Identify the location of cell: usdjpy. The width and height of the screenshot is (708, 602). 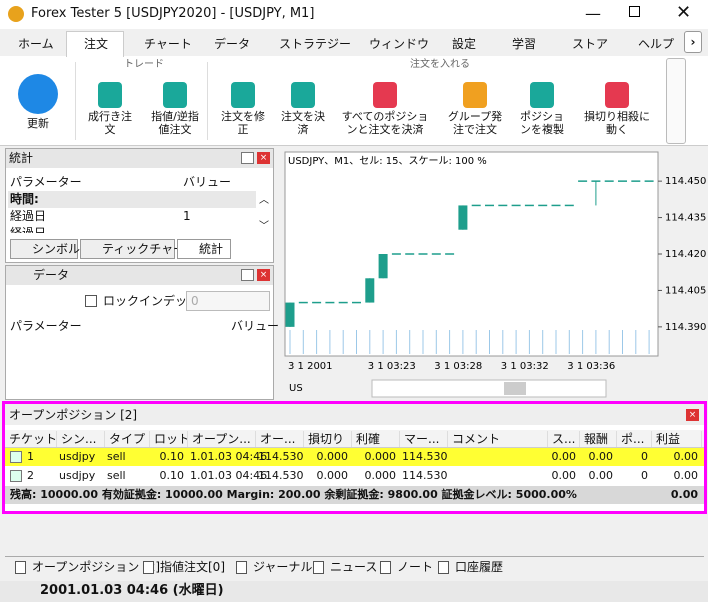
(77, 475).